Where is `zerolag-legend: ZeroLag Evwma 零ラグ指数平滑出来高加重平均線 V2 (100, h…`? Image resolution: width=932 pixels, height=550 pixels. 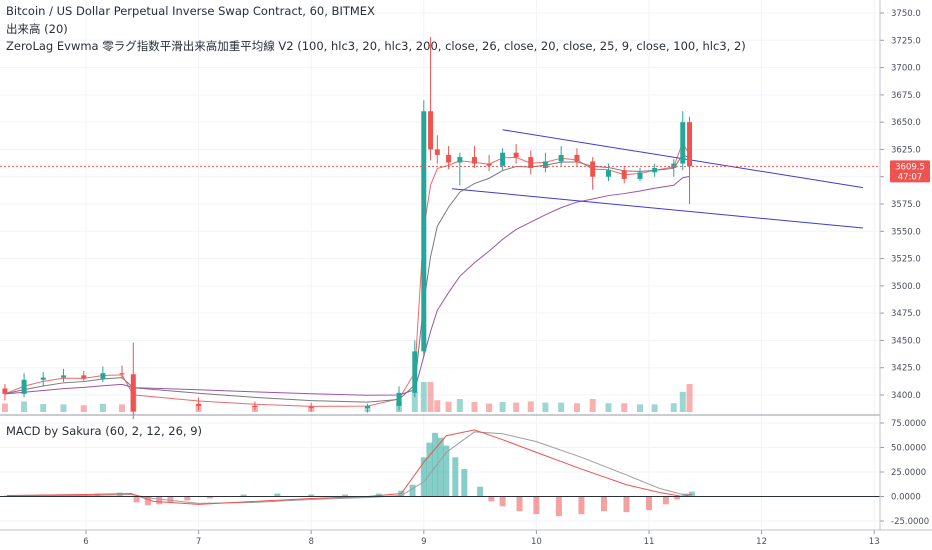 zerolag-legend: ZeroLag Evwma 零ラグ指数平滑出来高加重平均線 V2 (100, h… is located at coordinates (376, 46).